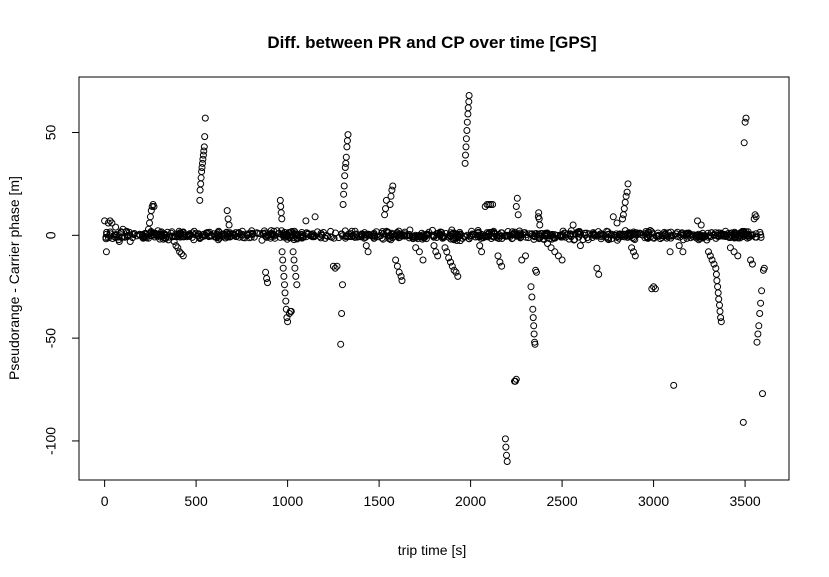 This screenshot has width=829, height=577. Describe the element at coordinates (287, 501) in the screenshot. I see `x-tick-label: 1000` at that location.